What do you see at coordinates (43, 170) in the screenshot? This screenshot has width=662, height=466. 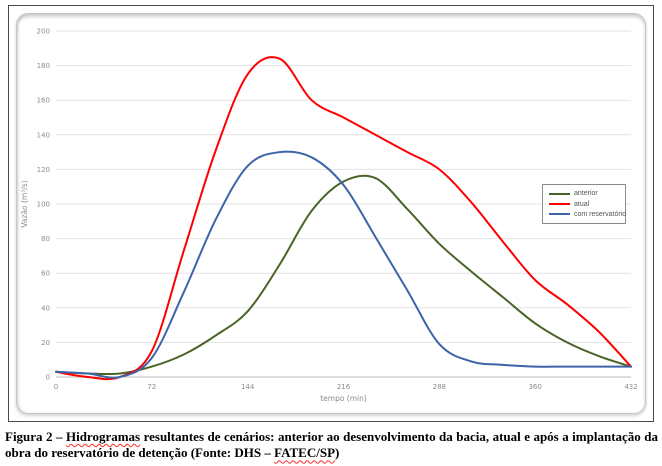 I see `y-tick-label: 120` at bounding box center [43, 170].